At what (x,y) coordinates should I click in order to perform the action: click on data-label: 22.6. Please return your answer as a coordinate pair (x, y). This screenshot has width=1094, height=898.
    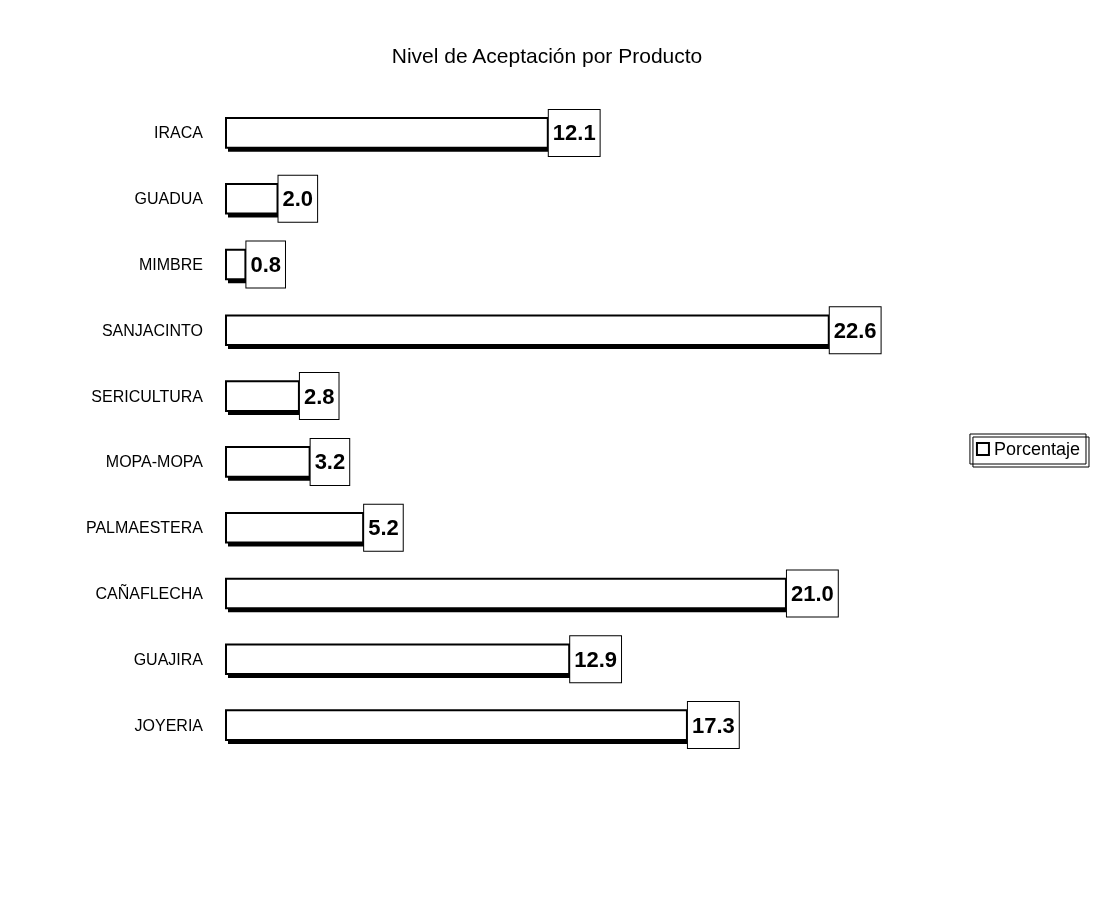
    Looking at the image, I should click on (855, 330).